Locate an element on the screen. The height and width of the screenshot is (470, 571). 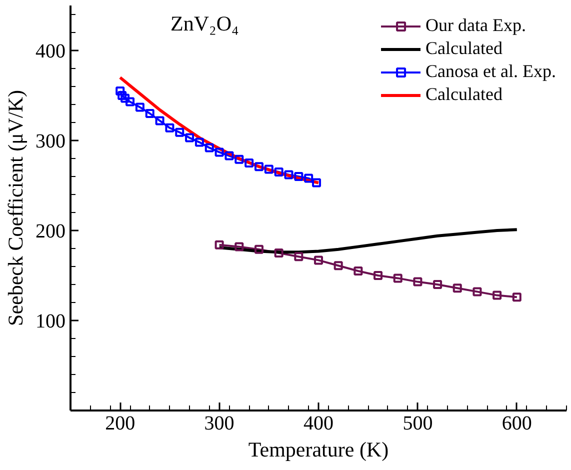
x-tick-label: 500 is located at coordinates (417, 423).